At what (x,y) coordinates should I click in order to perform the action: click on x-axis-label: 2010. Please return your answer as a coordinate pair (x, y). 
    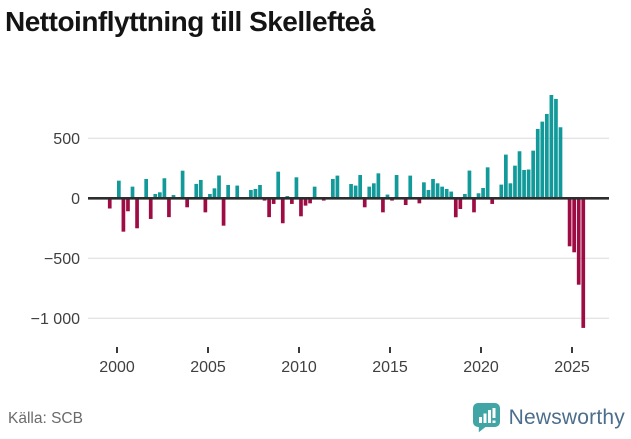
    Looking at the image, I should click on (299, 367).